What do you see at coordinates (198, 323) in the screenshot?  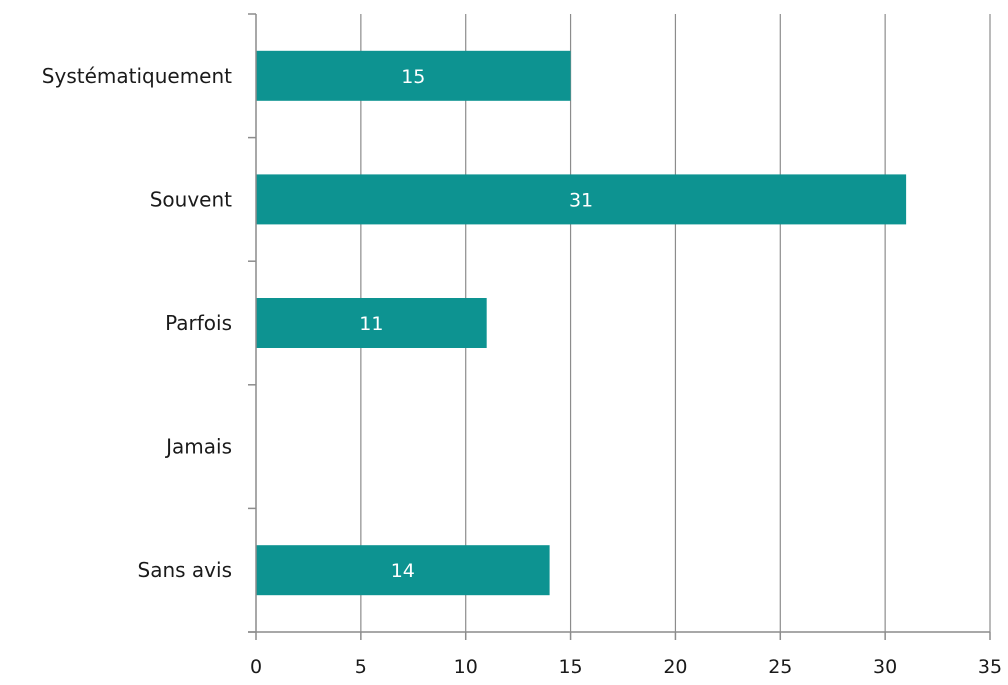 I see `category-label-2: Parfois` at bounding box center [198, 323].